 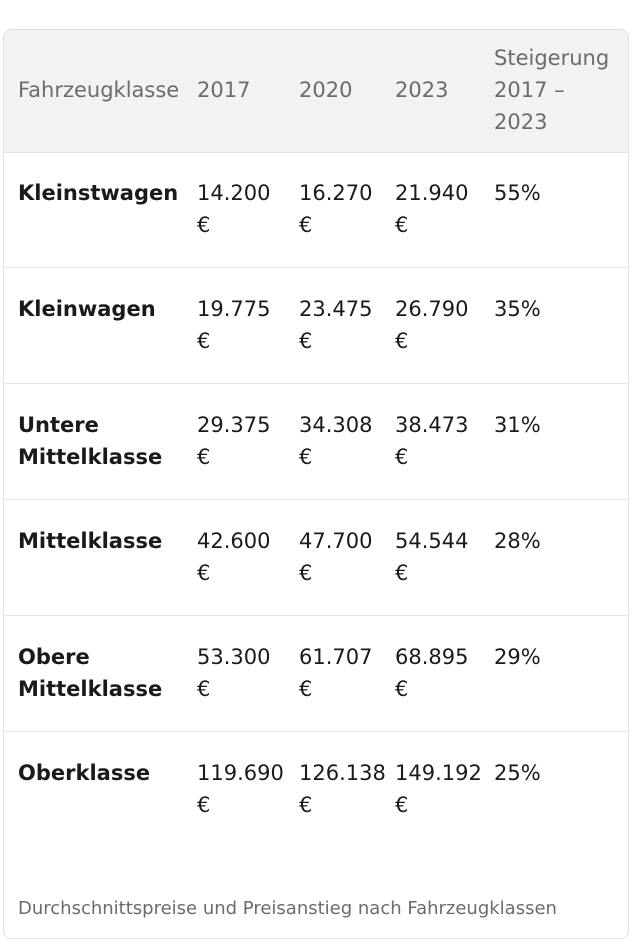 I want to click on row-price-2017: 53.300 €, so click(x=234, y=673).